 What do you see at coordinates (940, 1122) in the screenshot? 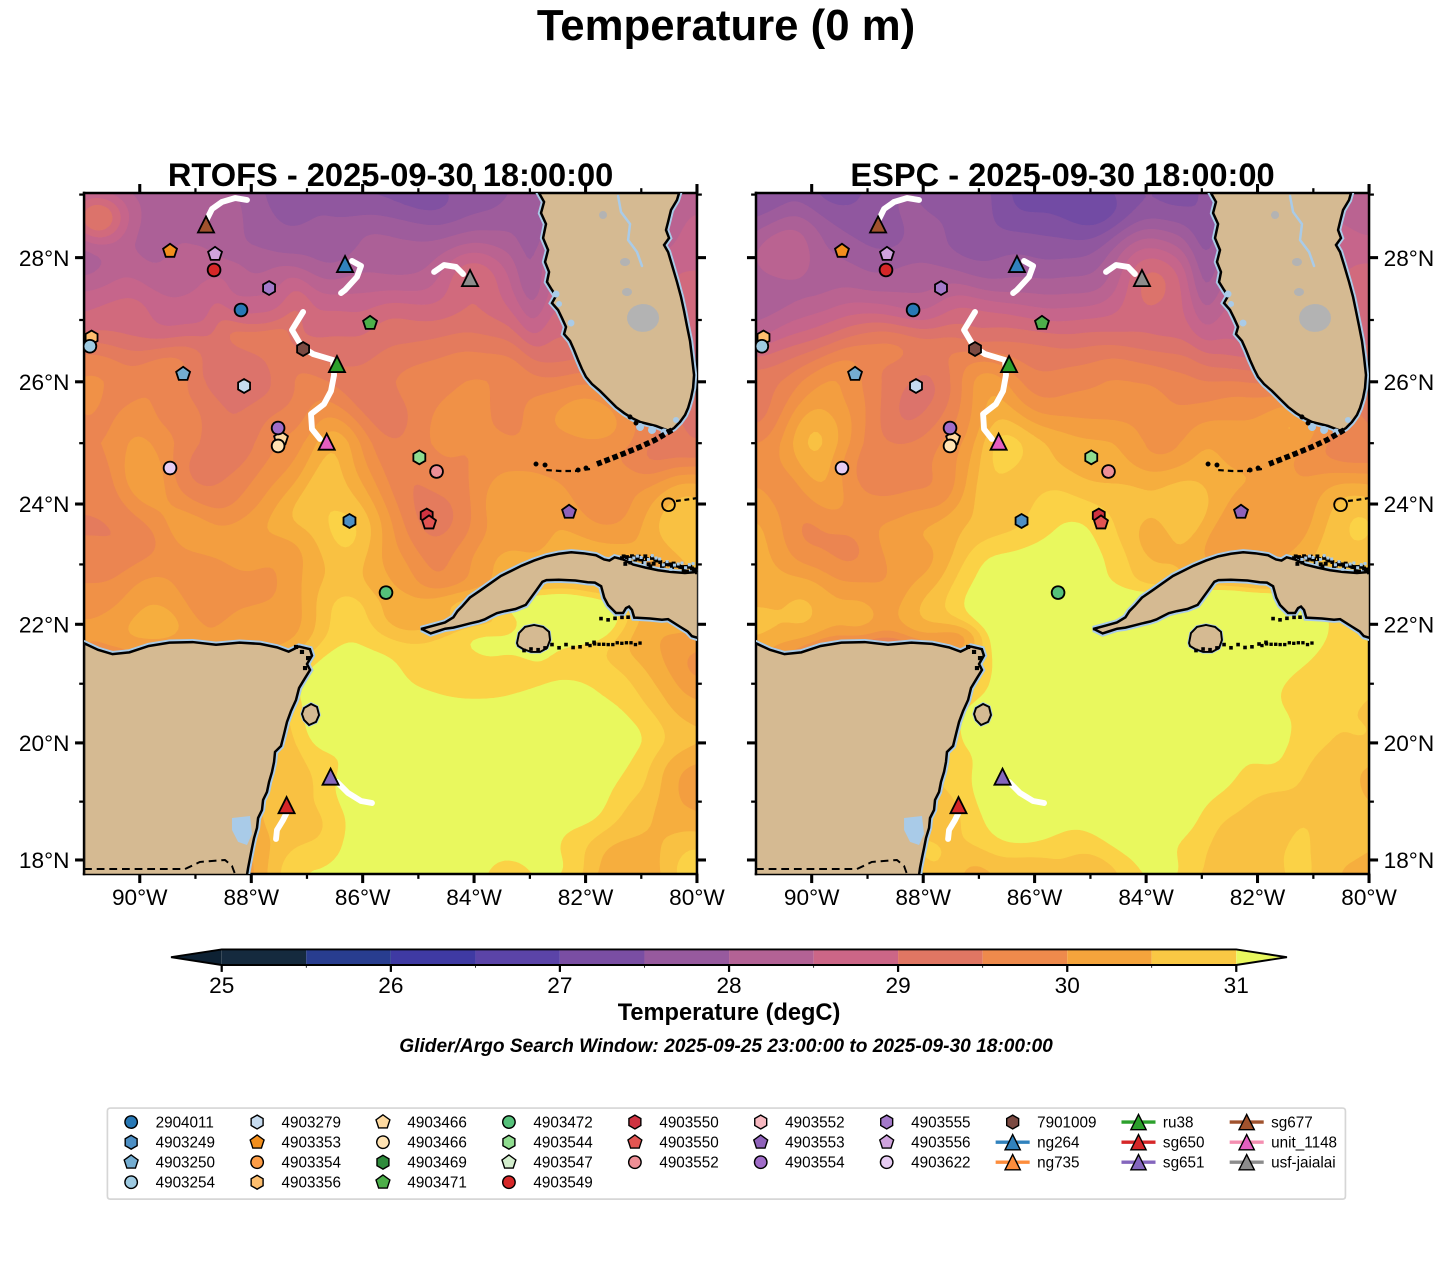
I see `svg-text: 4903555` at bounding box center [940, 1122].